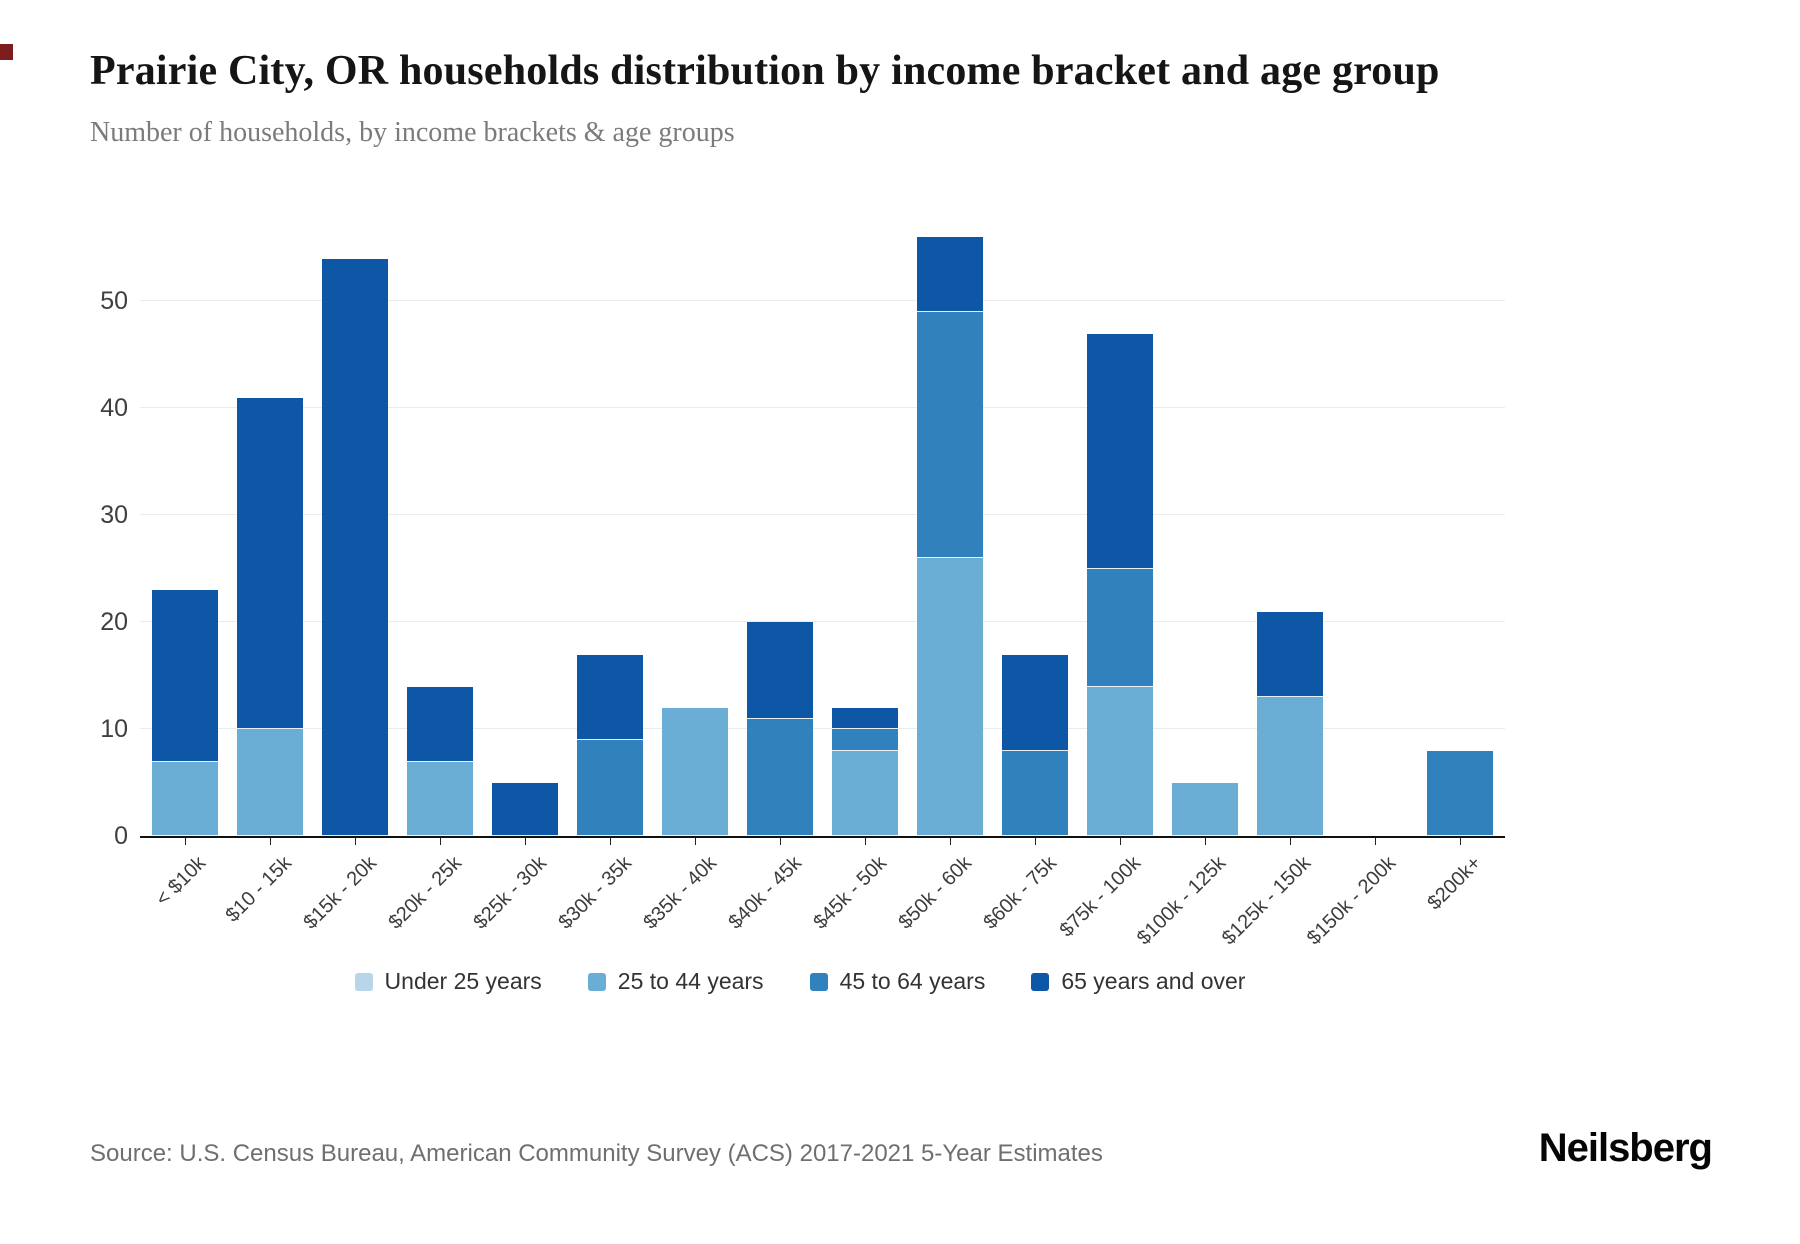  I want to click on x-tick-$15k - 20k: $15k - 20k, so click(343, 888).